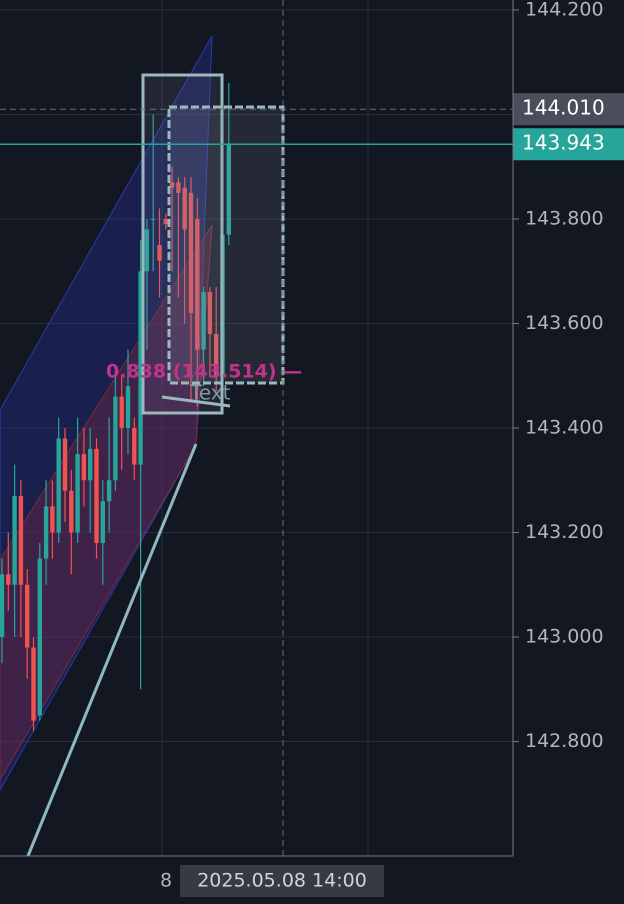 The height and width of the screenshot is (904, 624). What do you see at coordinates (563, 108) in the screenshot?
I see `crosshair-price-label: 144.010` at bounding box center [563, 108].